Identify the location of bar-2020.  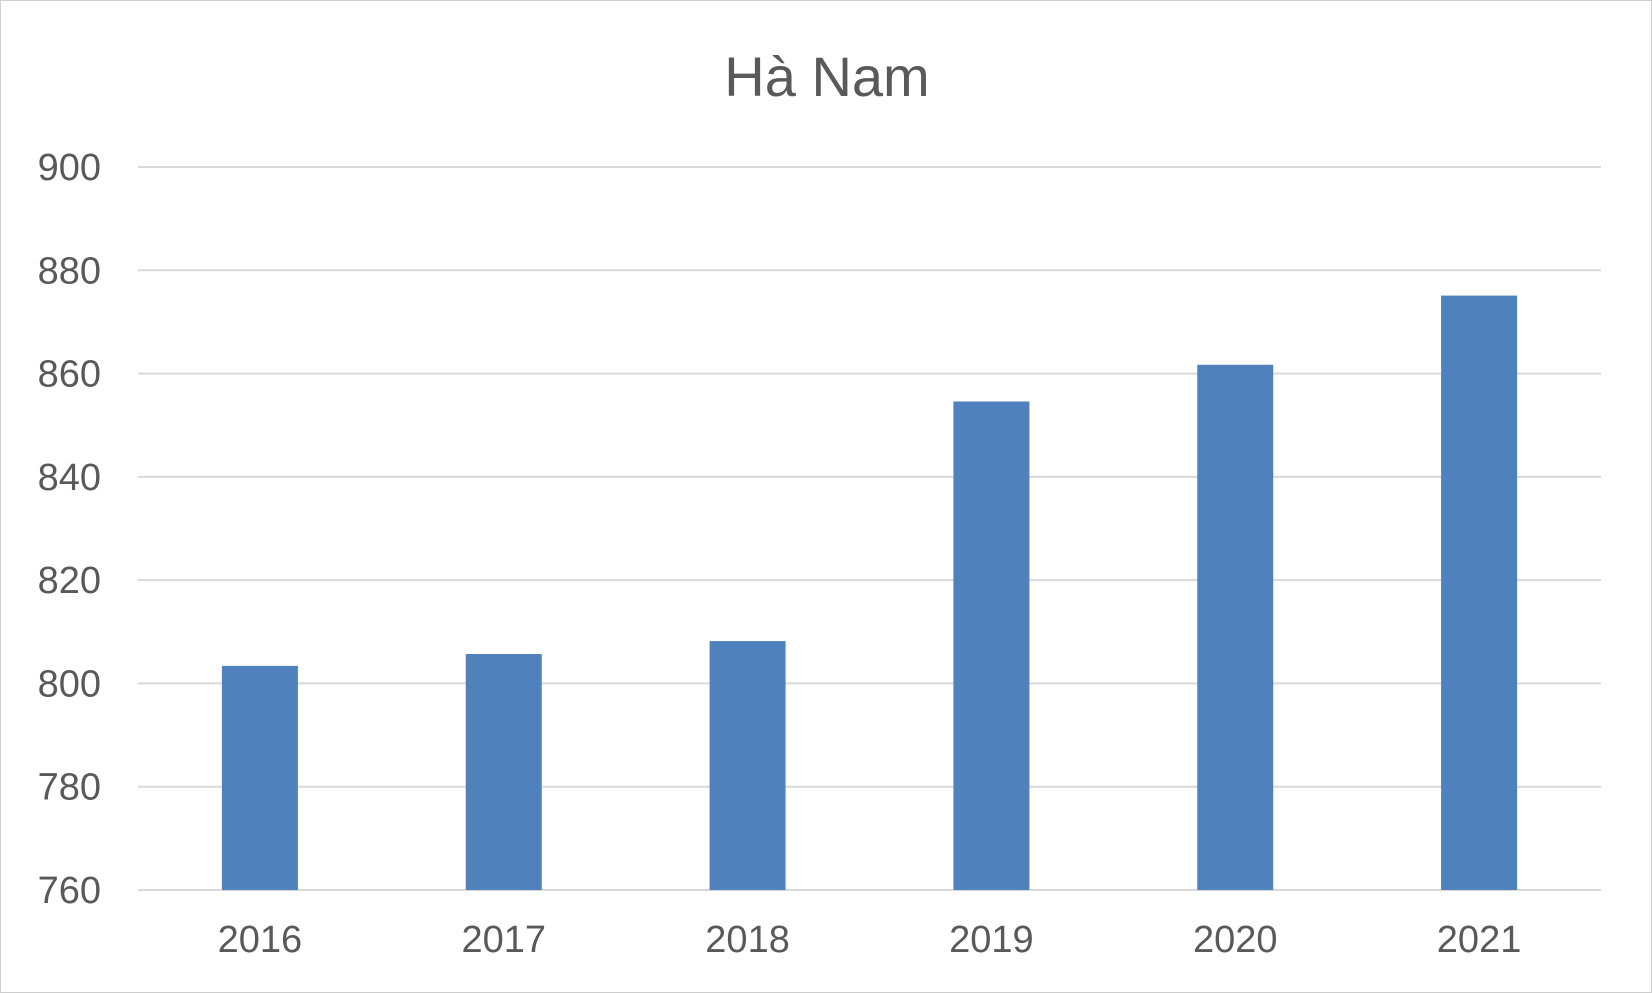
(1235, 627).